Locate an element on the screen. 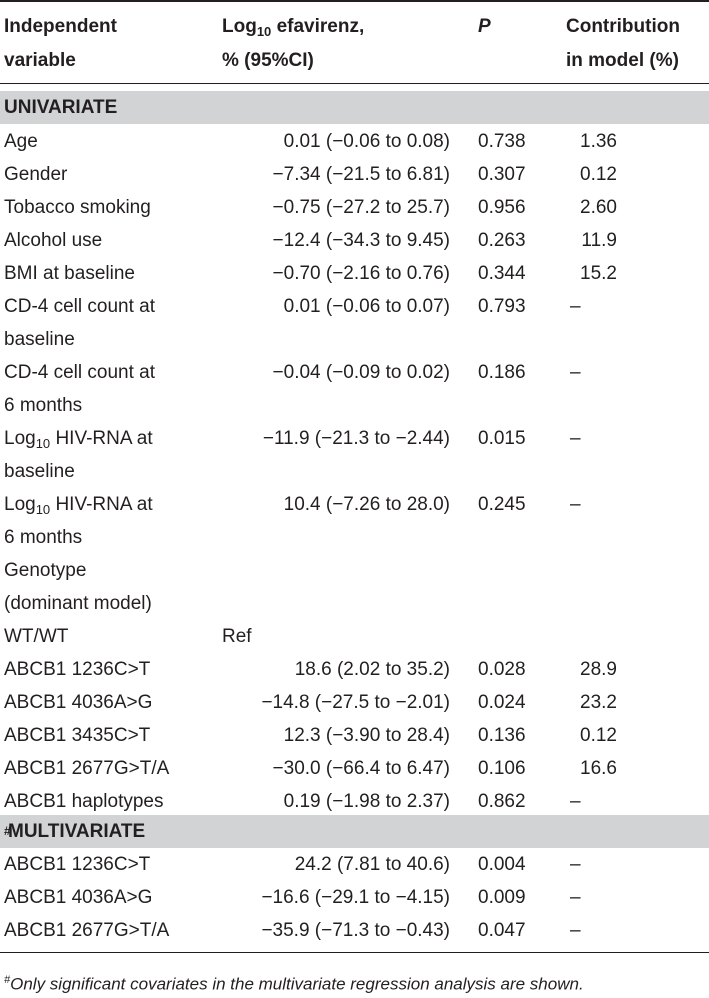 The height and width of the screenshot is (998, 709). estimate-ci: 0.01 (−0.06 to 0.08) is located at coordinates (366, 141).